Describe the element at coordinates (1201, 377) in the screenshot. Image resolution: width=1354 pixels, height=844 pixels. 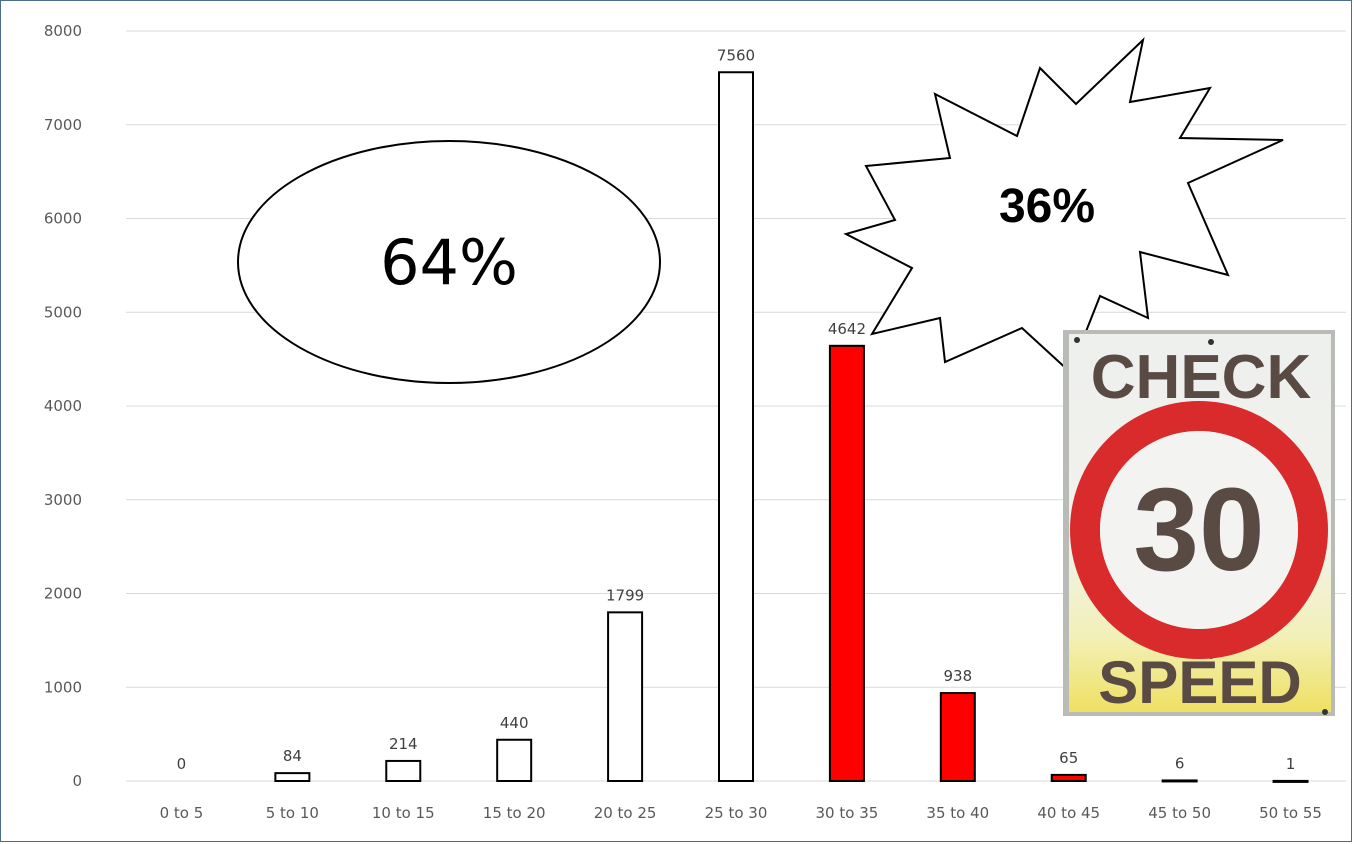
I see `sign-top-text: CHECK` at that location.